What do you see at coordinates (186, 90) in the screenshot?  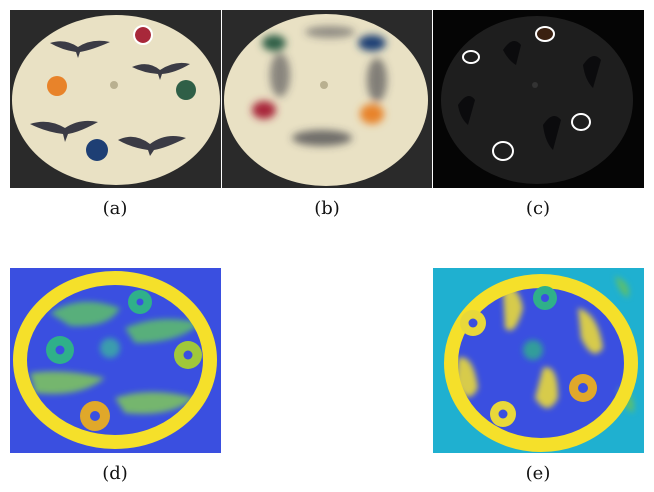 I see `dot-green` at bounding box center [186, 90].